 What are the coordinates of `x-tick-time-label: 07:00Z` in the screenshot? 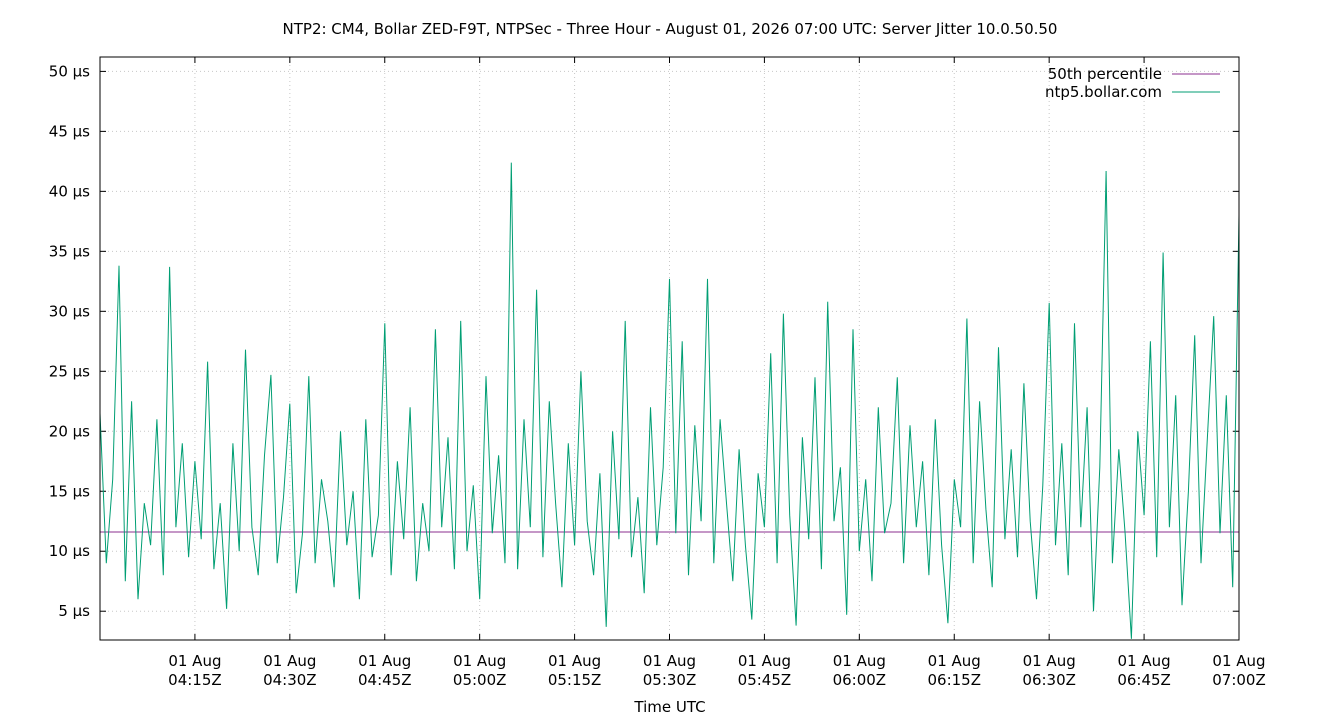 It's located at (1239, 680).